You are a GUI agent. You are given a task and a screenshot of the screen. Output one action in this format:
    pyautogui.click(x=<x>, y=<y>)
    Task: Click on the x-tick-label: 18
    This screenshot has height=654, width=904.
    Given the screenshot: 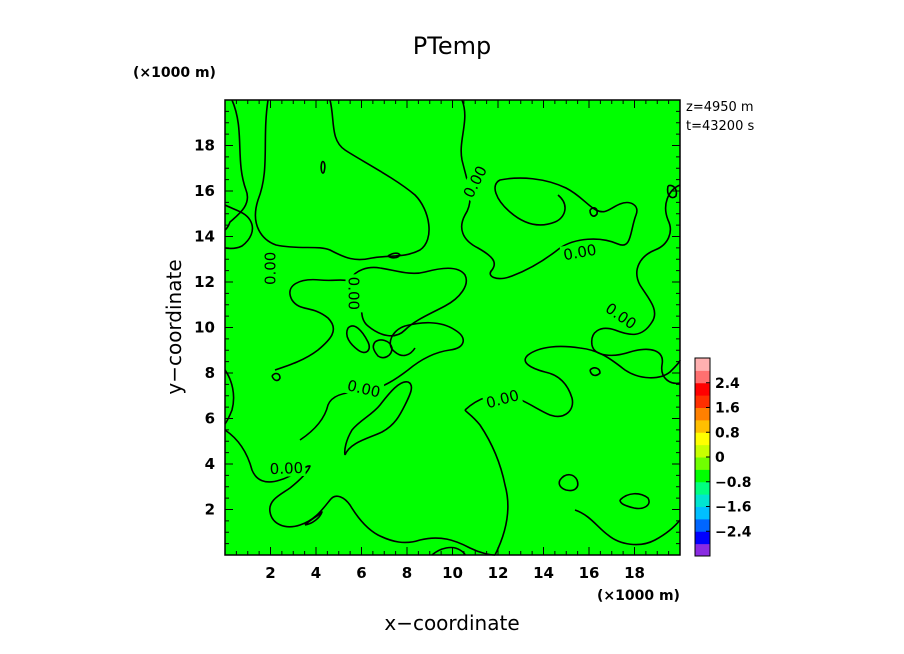 What is the action you would take?
    pyautogui.click(x=634, y=573)
    